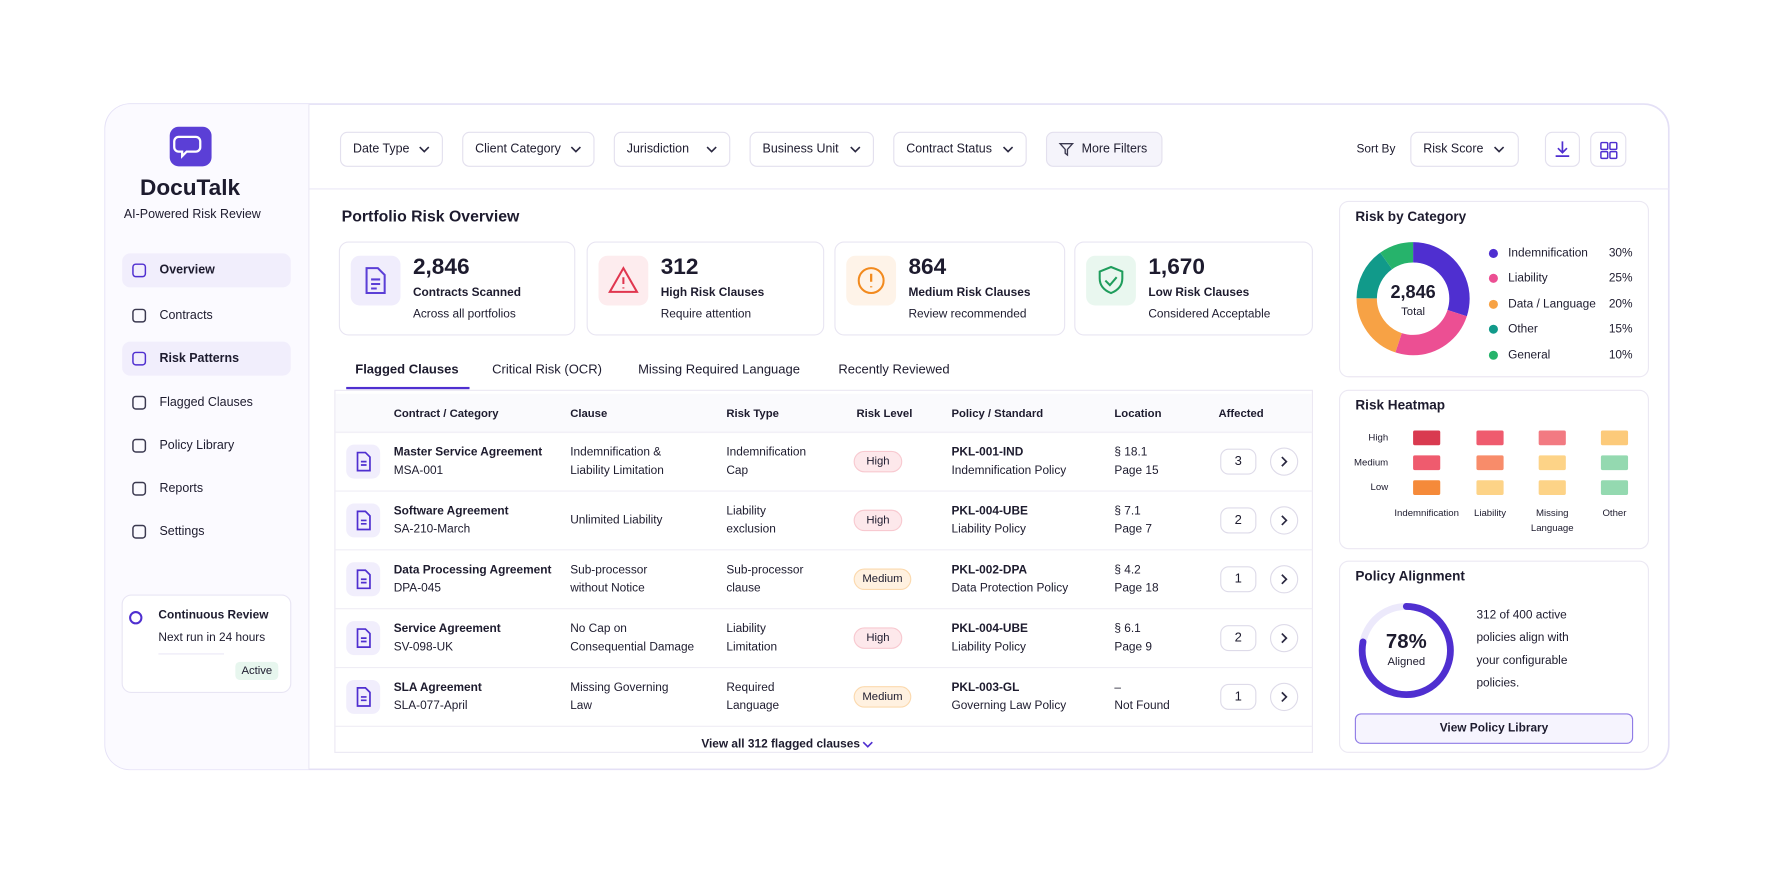 This screenshot has height=887, width=1774. What do you see at coordinates (884, 414) in the screenshot?
I see `column-header: Risk Level` at bounding box center [884, 414].